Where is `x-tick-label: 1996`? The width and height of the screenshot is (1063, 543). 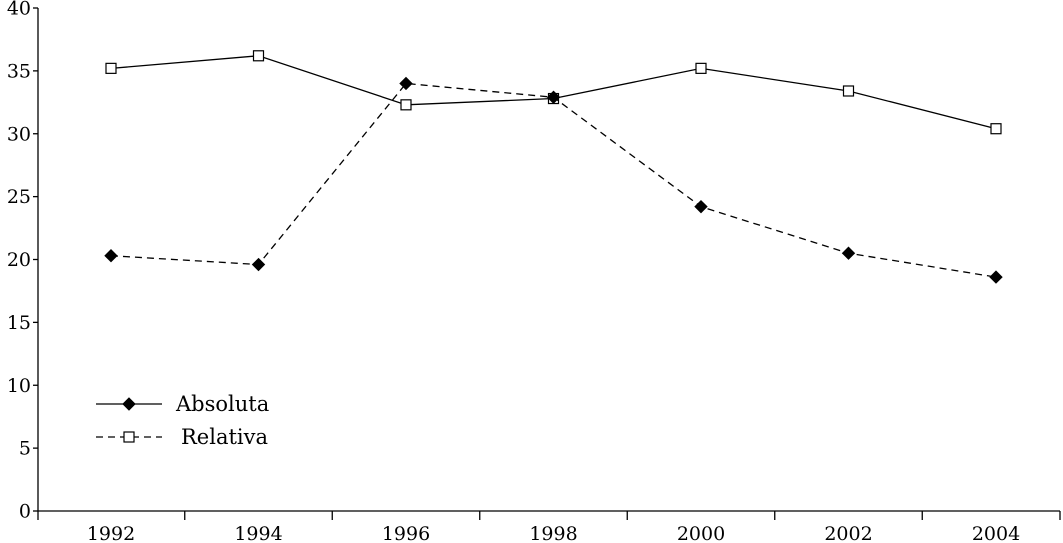 x-tick-label: 1996 is located at coordinates (406, 533).